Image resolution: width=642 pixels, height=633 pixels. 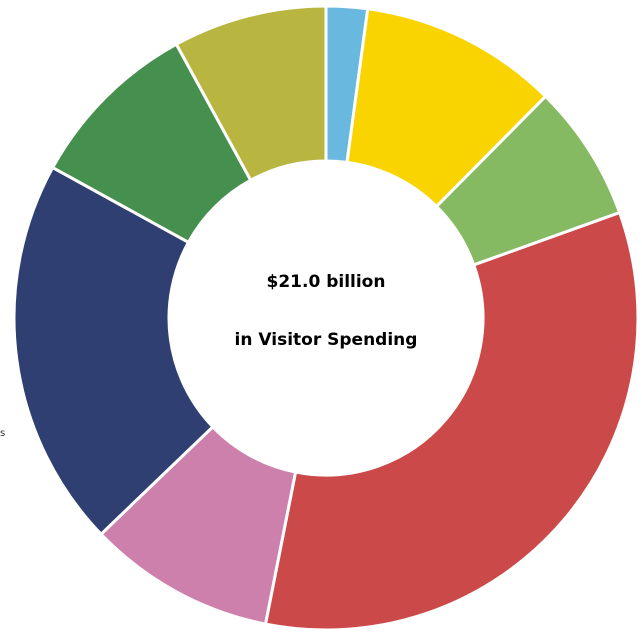 I want to click on clipped-legend-text: s, so click(x=3, y=433).